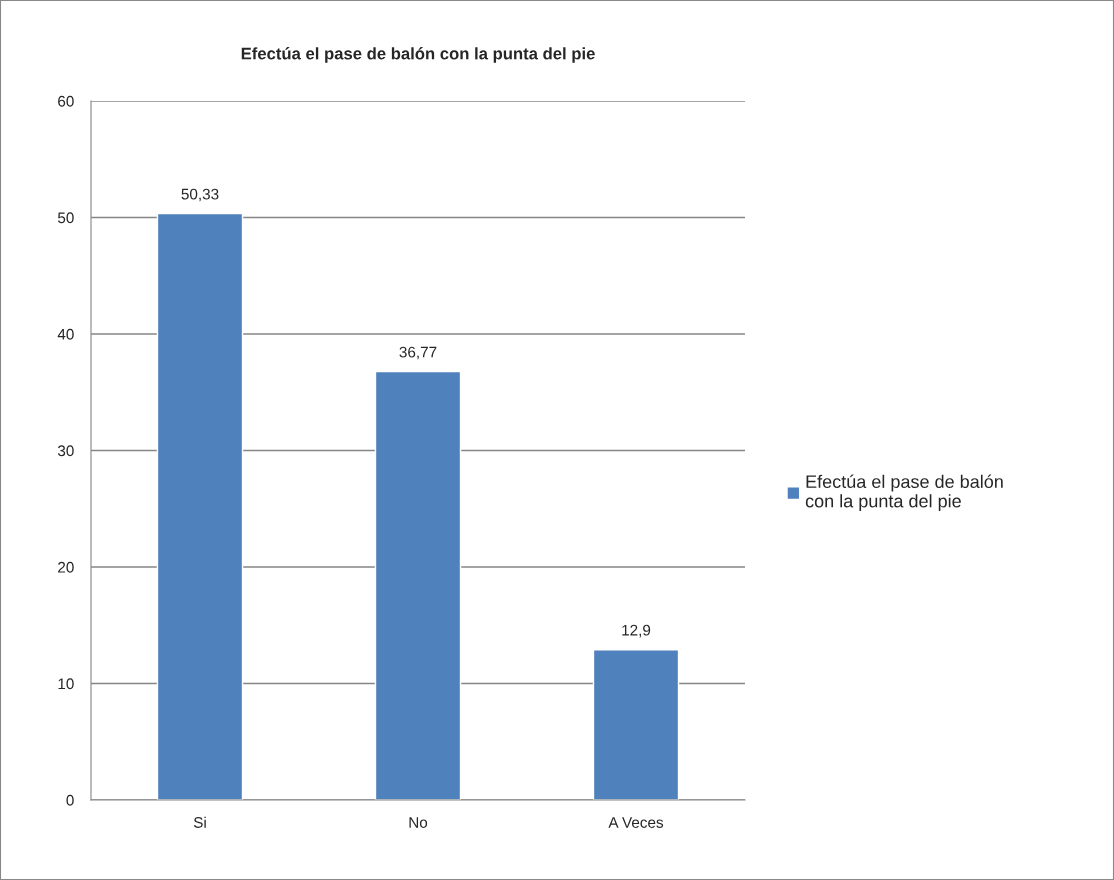 The height and width of the screenshot is (880, 1114). I want to click on data-label: 50,33, so click(200, 195).